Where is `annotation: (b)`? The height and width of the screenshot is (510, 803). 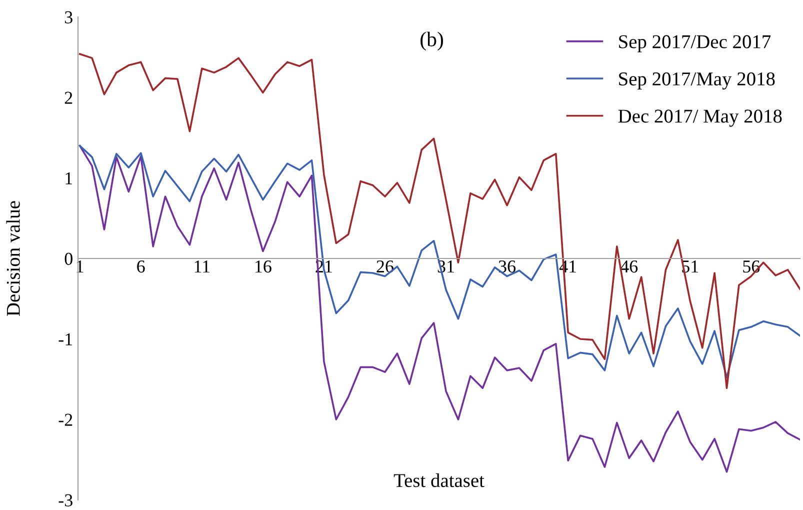
annotation: (b) is located at coordinates (432, 41).